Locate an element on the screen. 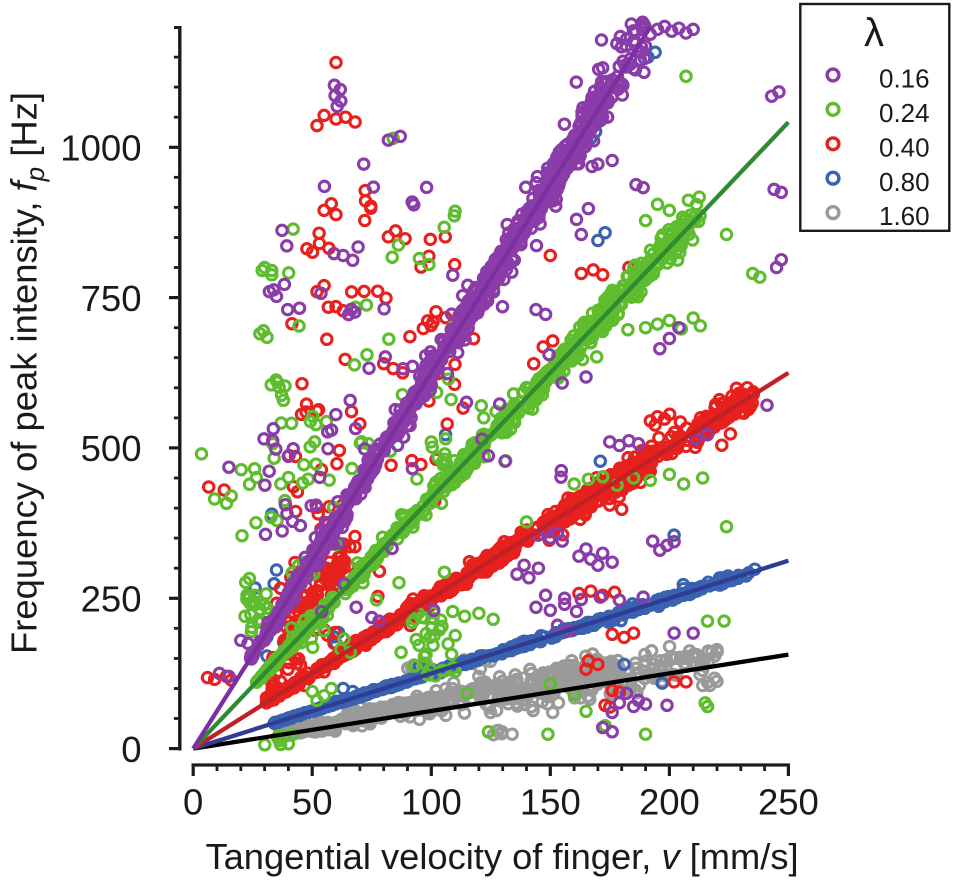 Image resolution: width=954 pixels, height=891 pixels. svg-text: 0.24 is located at coordinates (904, 113).